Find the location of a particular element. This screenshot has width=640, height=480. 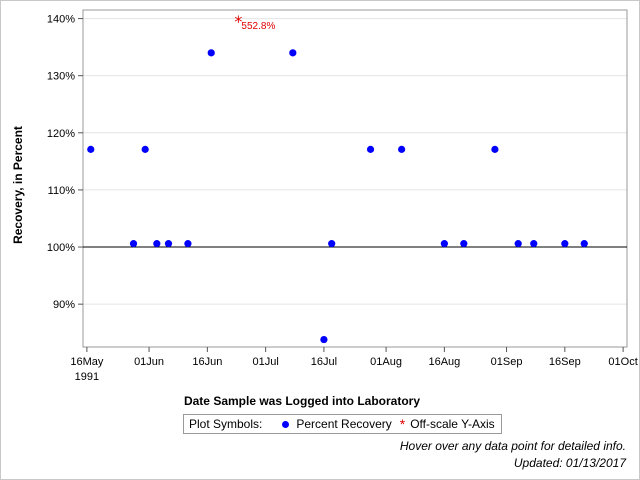

x-tick-label: 16May is located at coordinates (87, 362).